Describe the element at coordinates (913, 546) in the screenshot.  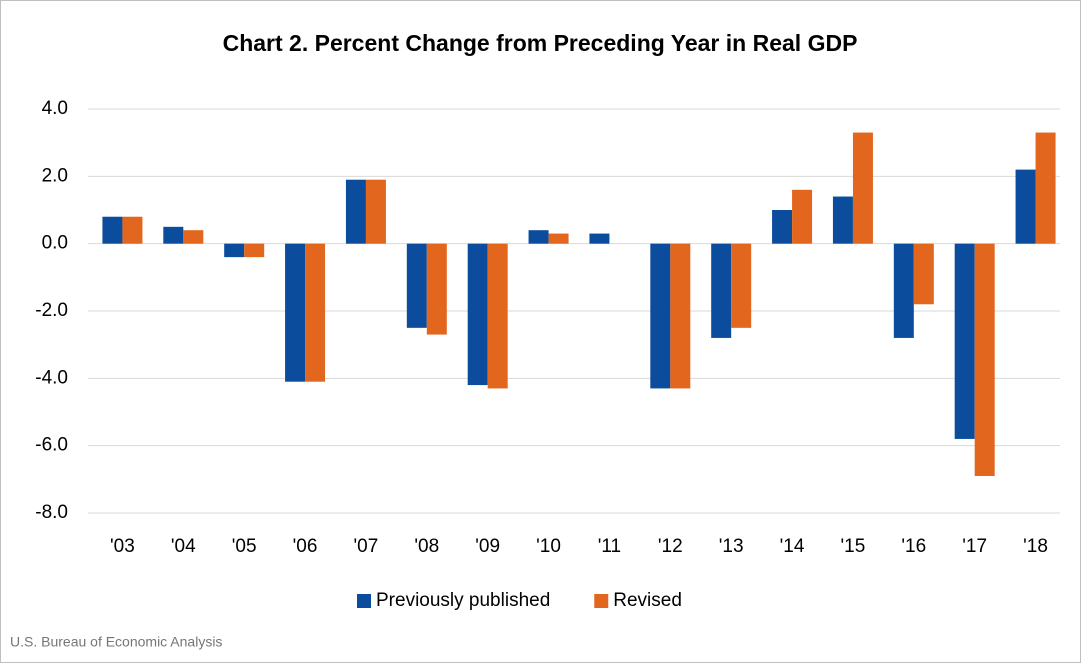
I see `x-tick-label: '16` at that location.